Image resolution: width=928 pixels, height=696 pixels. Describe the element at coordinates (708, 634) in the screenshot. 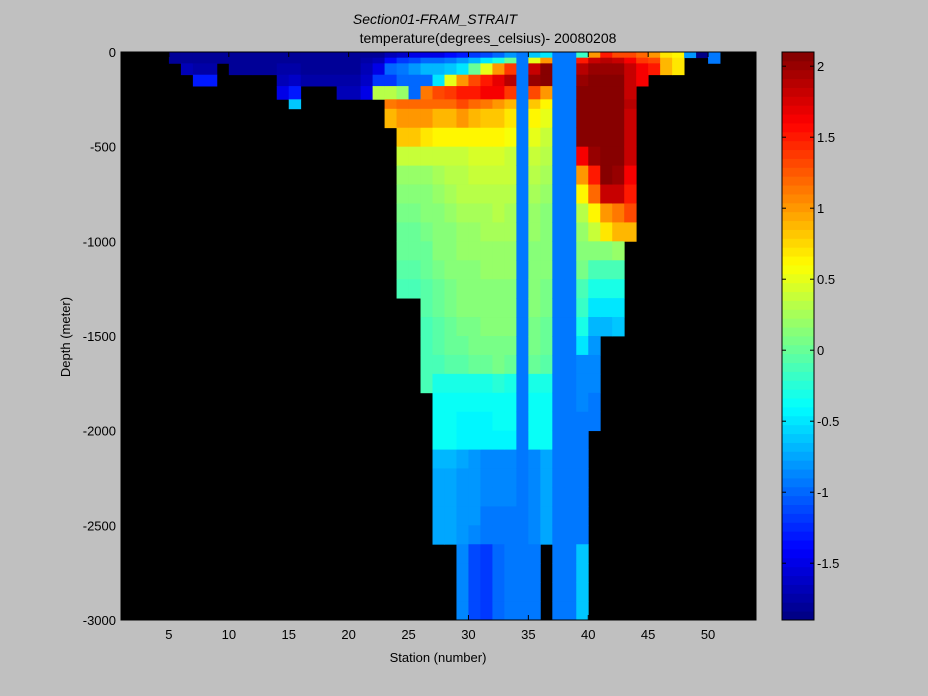

I see `x-tick-label: 50` at that location.